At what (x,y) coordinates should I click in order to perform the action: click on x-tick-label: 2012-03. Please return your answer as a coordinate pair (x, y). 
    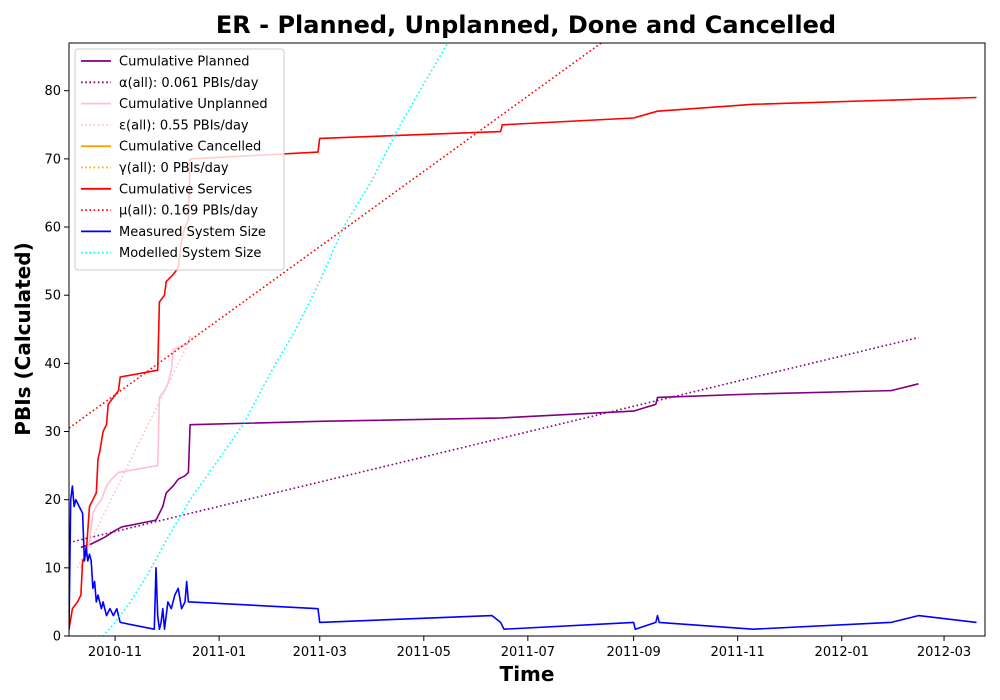
    Looking at the image, I should click on (944, 652).